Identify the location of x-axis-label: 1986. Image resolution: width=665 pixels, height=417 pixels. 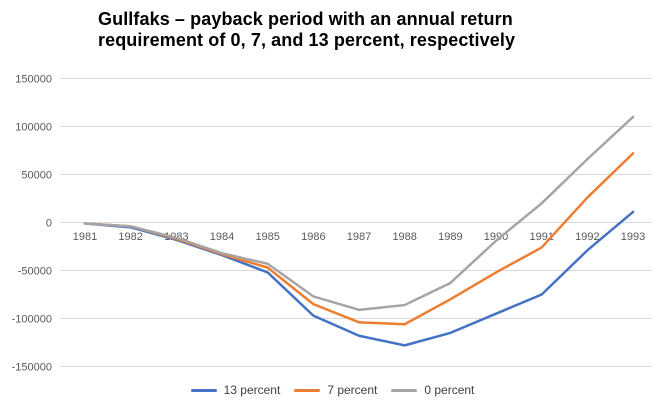
(313, 237).